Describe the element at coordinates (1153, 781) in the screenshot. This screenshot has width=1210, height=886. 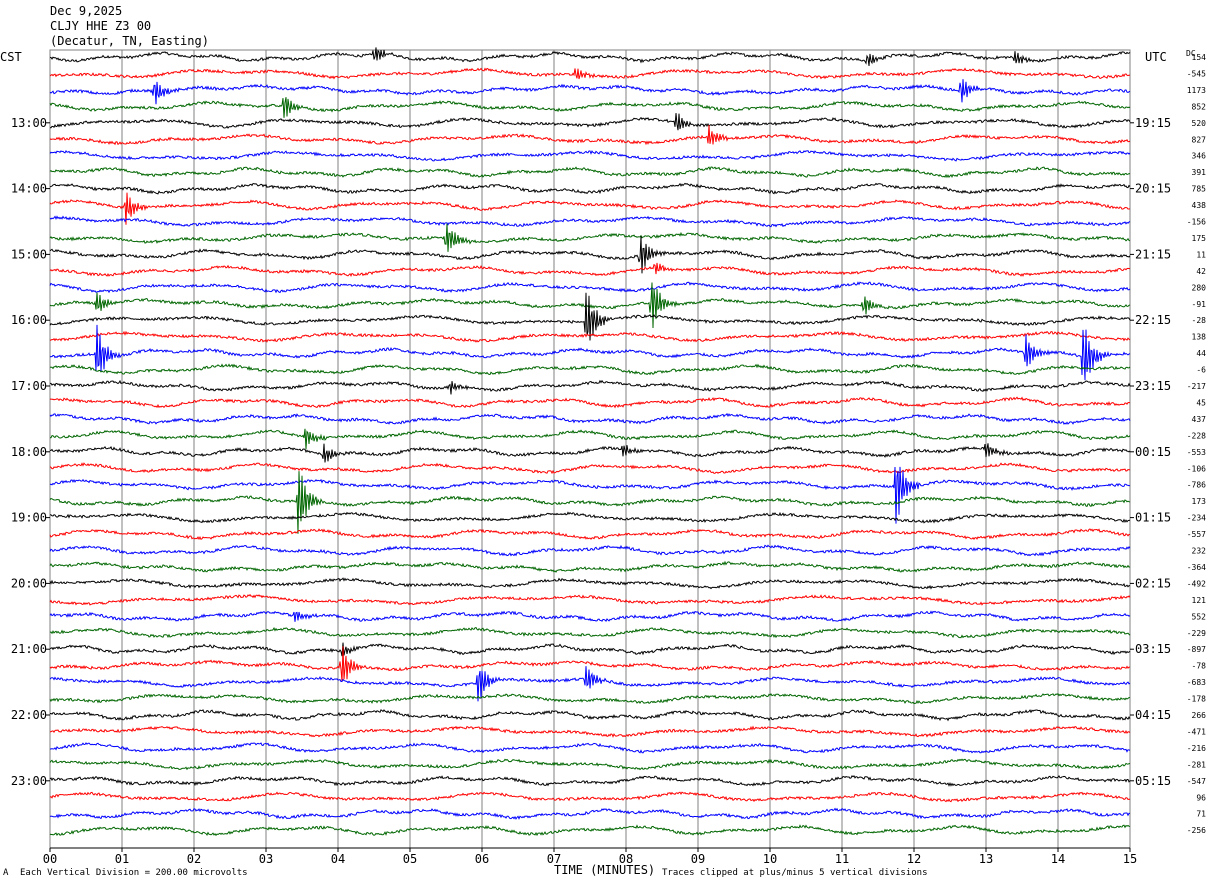
I see `hour-label-utc: 05:15` at that location.